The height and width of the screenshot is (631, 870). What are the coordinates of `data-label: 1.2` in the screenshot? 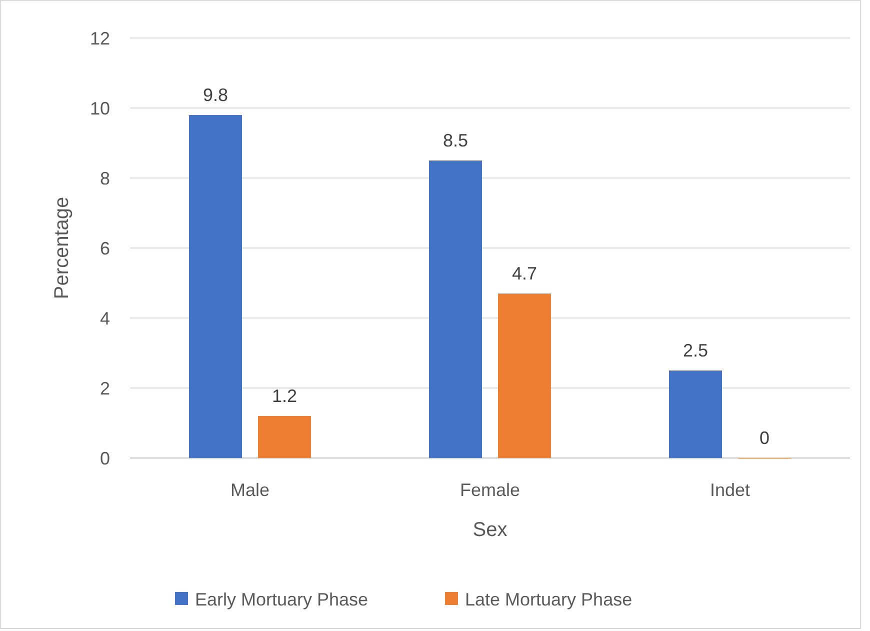 It's located at (285, 396).